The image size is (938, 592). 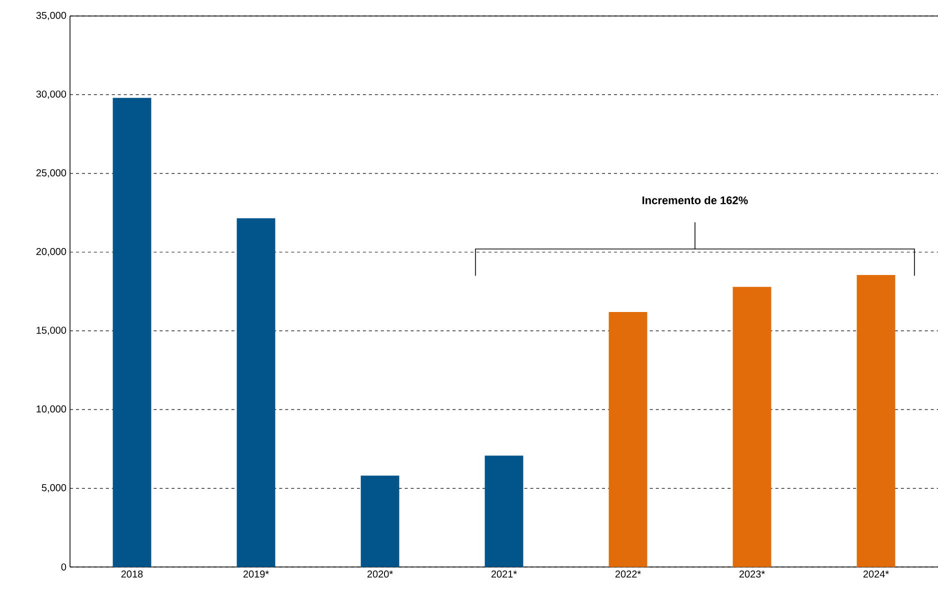 I want to click on y-tick-label: 0, so click(x=63, y=567).